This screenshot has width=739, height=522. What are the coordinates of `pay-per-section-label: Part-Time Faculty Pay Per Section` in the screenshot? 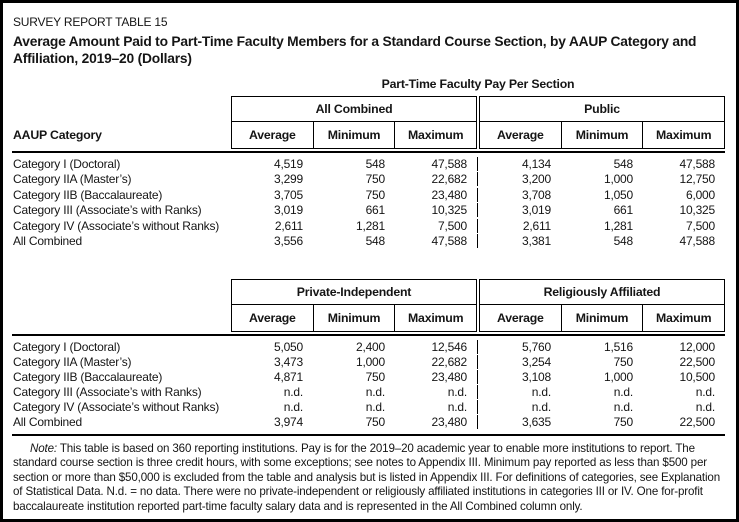 It's located at (478, 84).